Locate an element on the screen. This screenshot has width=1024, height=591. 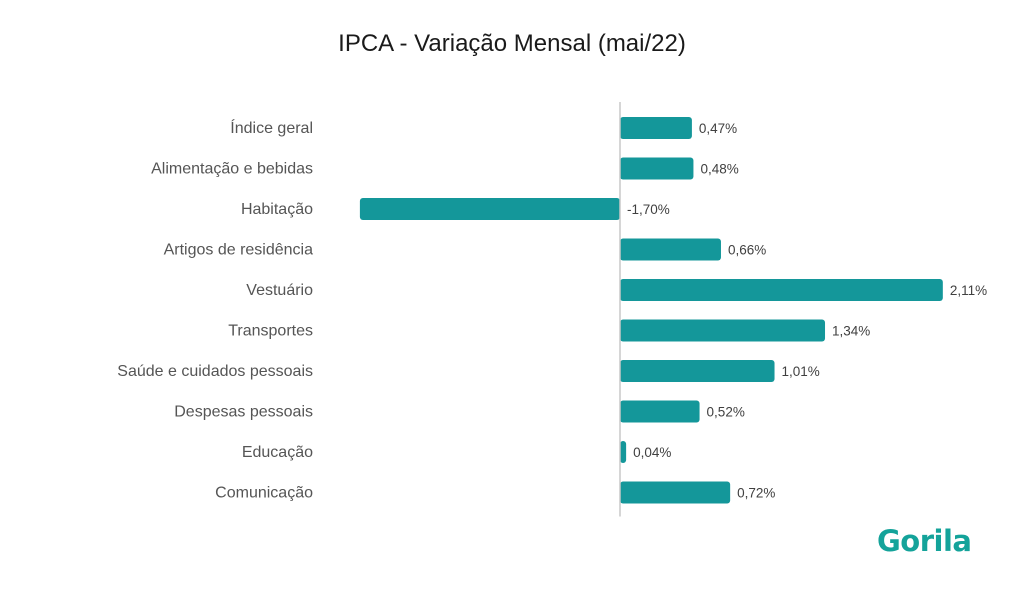
data-label: -1,70% is located at coordinates (648, 209).